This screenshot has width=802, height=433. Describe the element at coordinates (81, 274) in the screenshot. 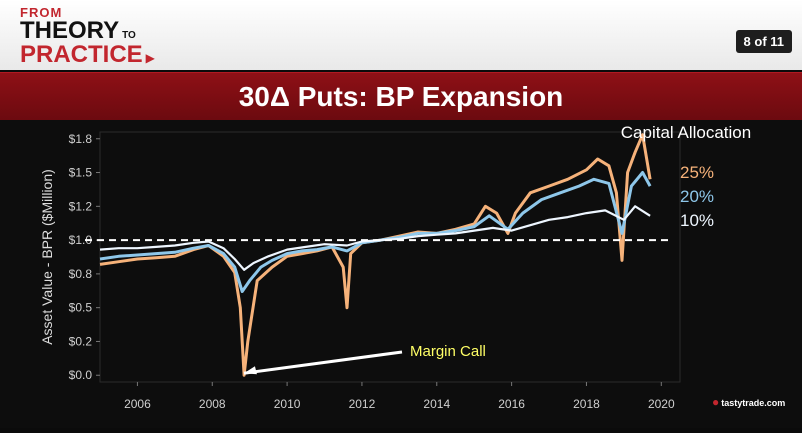

I see `y-tick-label: $0.8` at that location.